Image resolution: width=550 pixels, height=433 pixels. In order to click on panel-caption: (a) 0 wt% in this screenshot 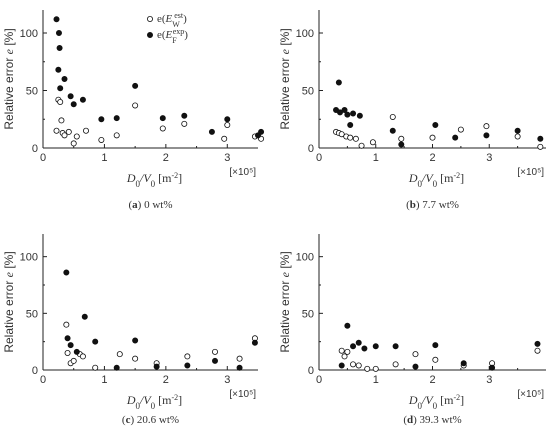, I will do `click(151, 205)`.